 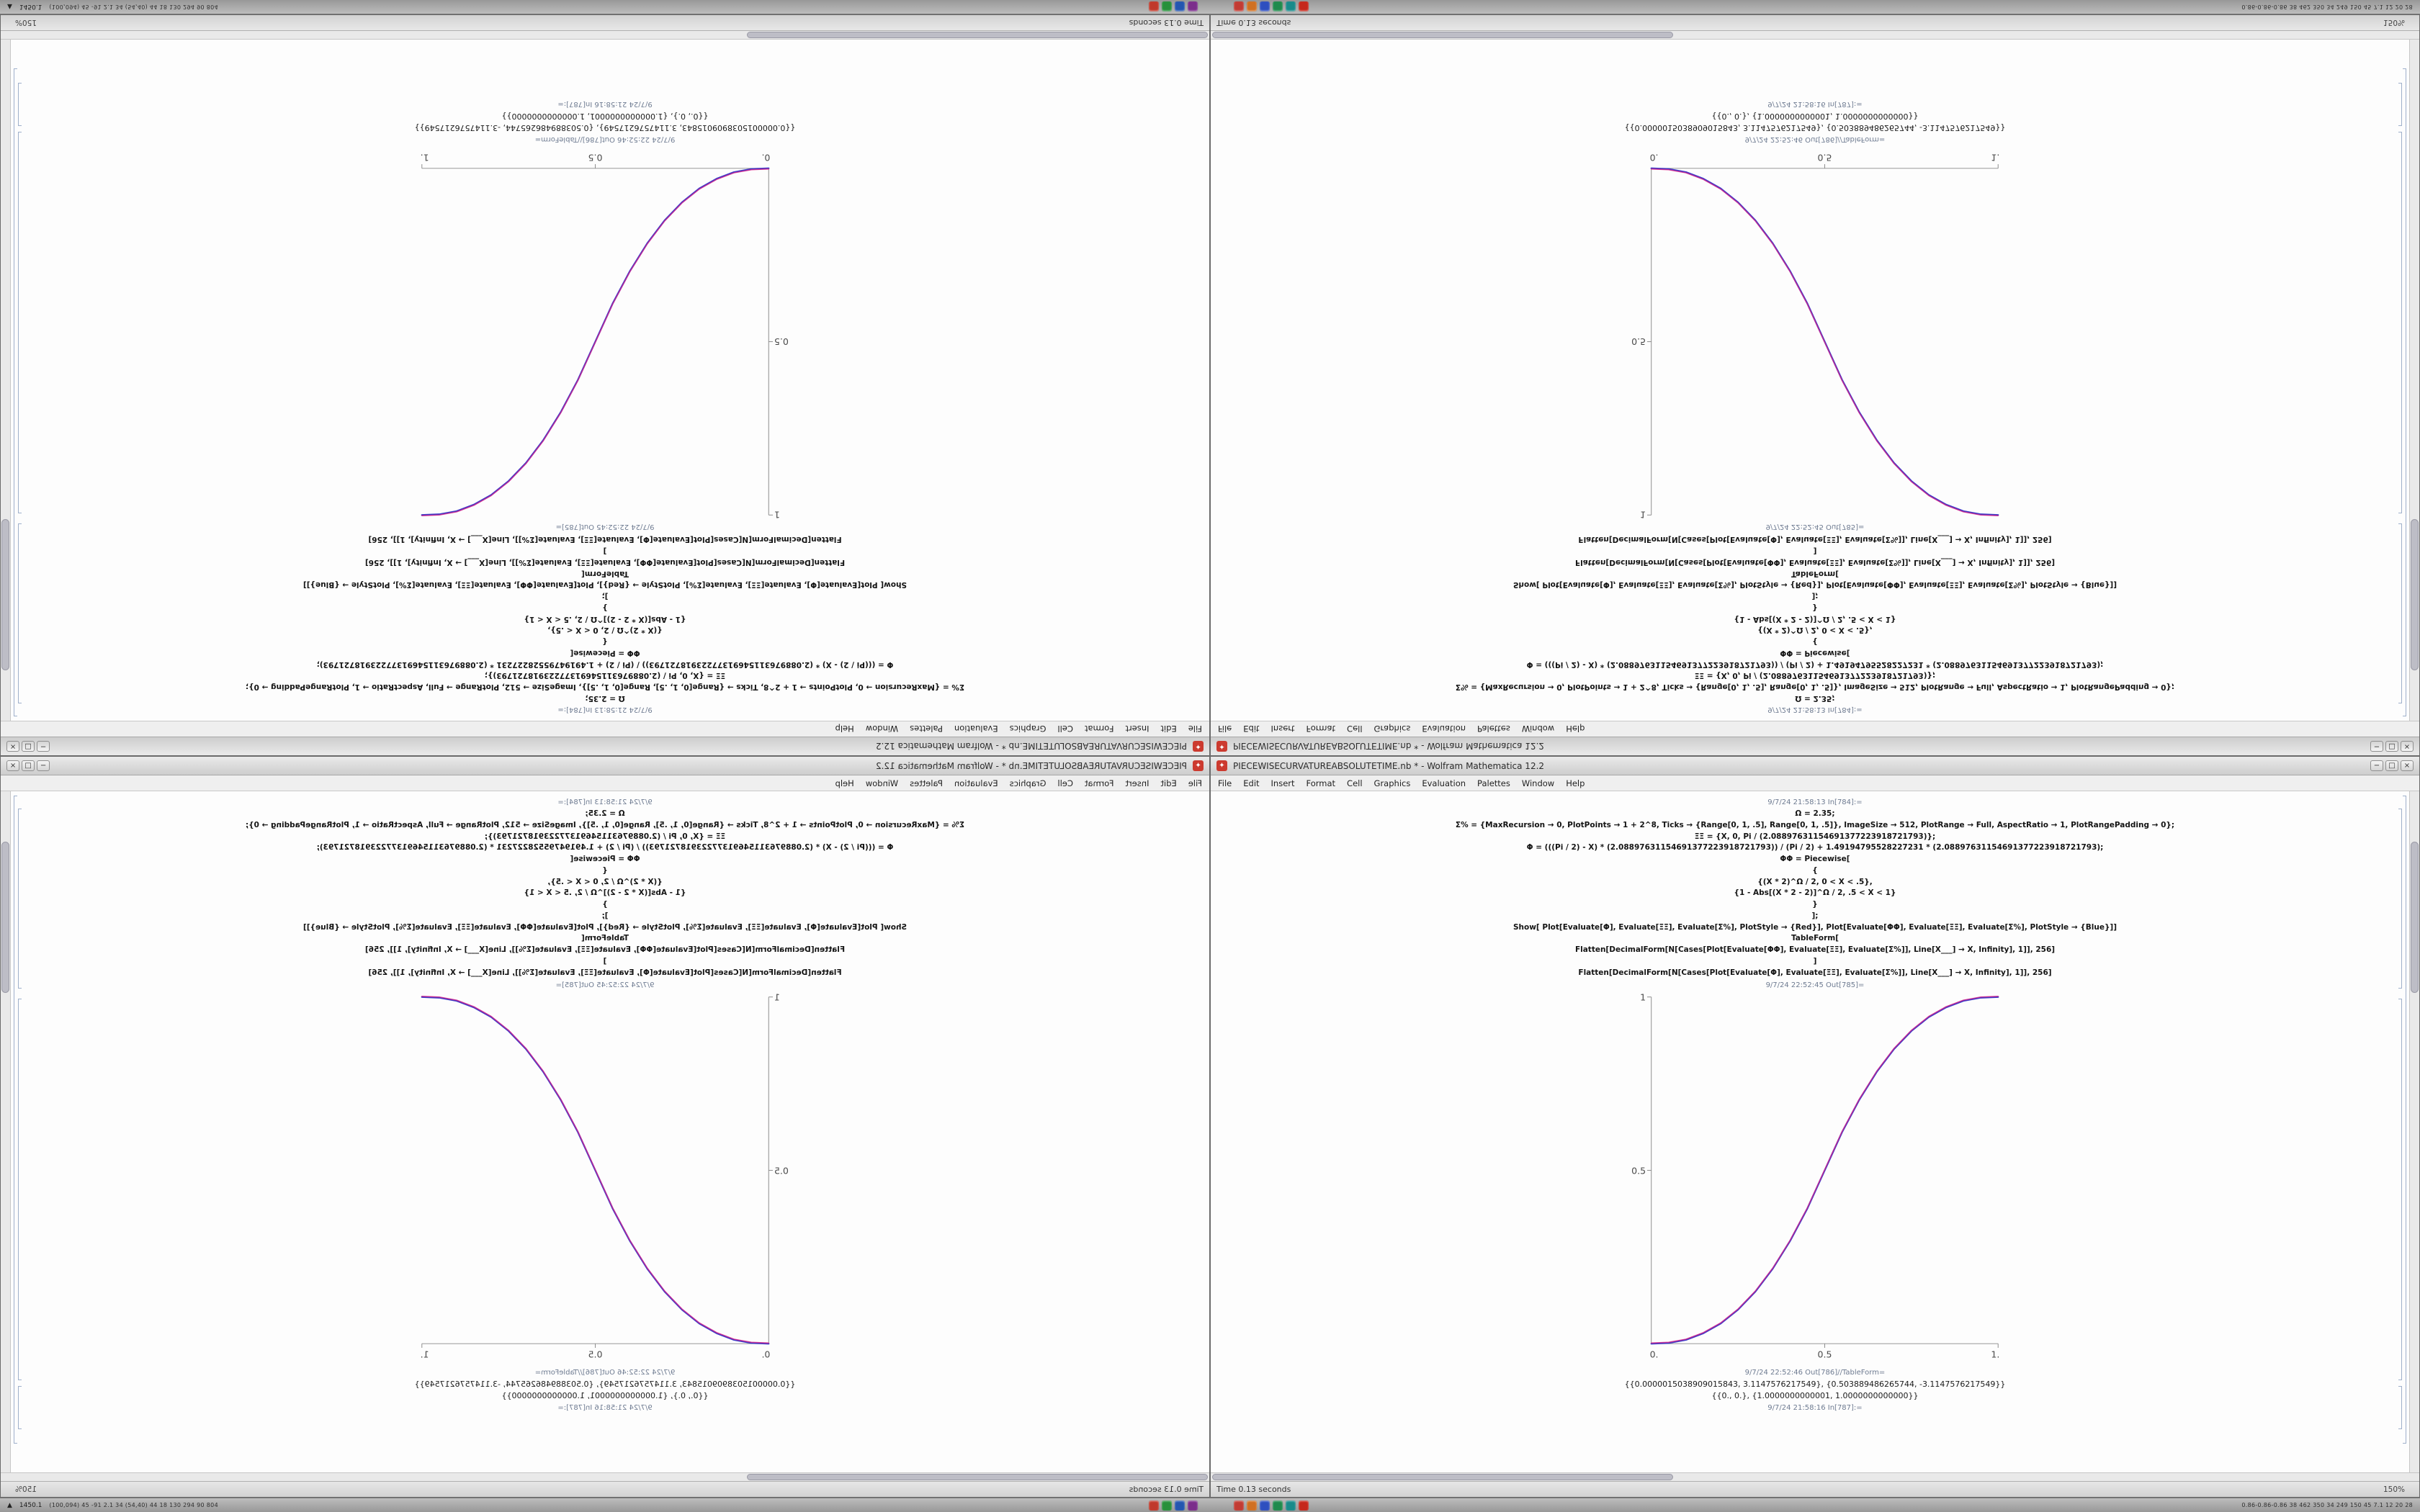 I want to click on code-line: {1 - Abs[(X * 2 - 2)]^Ω / 2, .5 < X < 1}, so click(x=1815, y=619).